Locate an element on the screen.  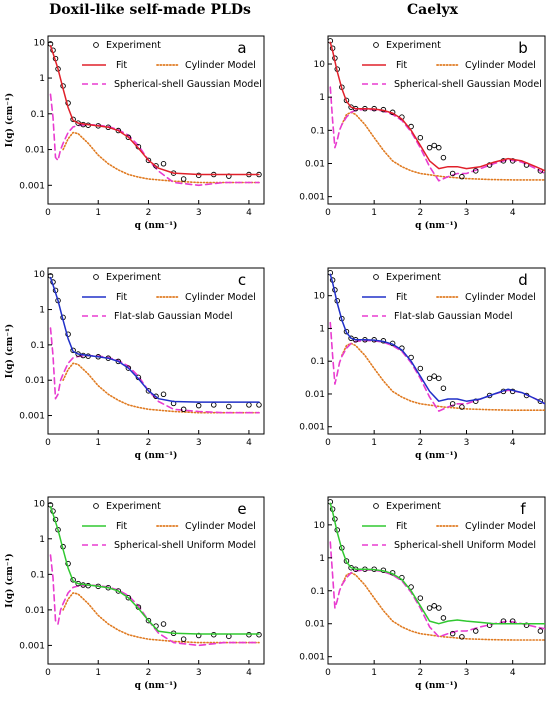
y-axis-label: I(q) (cm⁻¹) is located at coordinates (9, 580).